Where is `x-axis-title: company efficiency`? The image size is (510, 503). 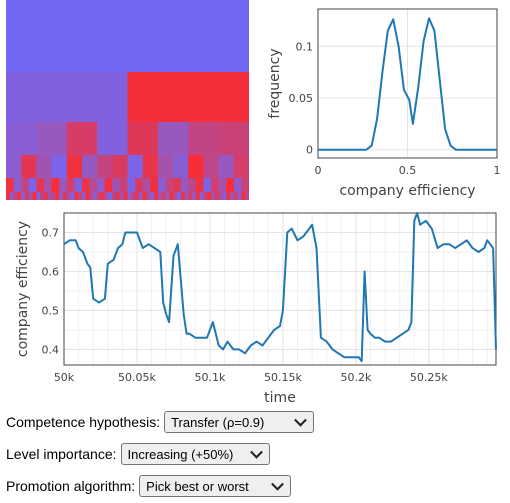
x-axis-title: company efficiency is located at coordinates (407, 191).